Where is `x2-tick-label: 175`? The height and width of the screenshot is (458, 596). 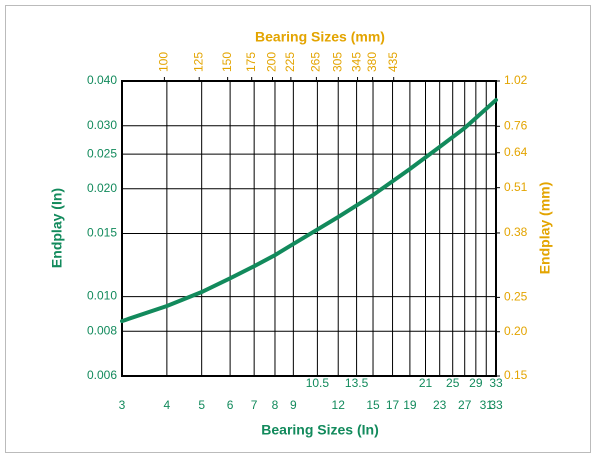
x2-tick-label: 175 is located at coordinates (251, 62).